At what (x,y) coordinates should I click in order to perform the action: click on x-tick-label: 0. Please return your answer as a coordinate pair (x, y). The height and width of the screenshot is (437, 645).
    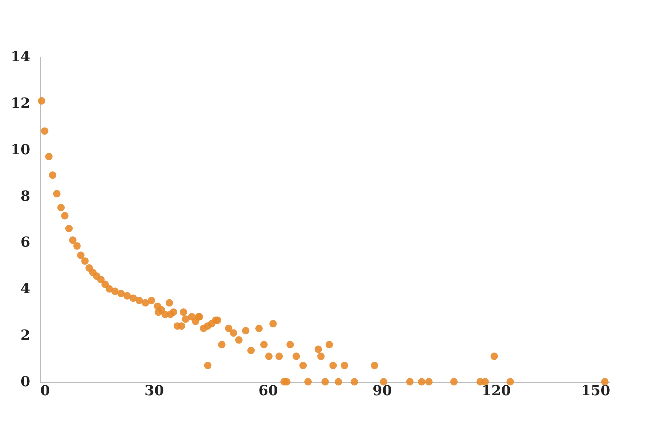
    Looking at the image, I should click on (45, 392).